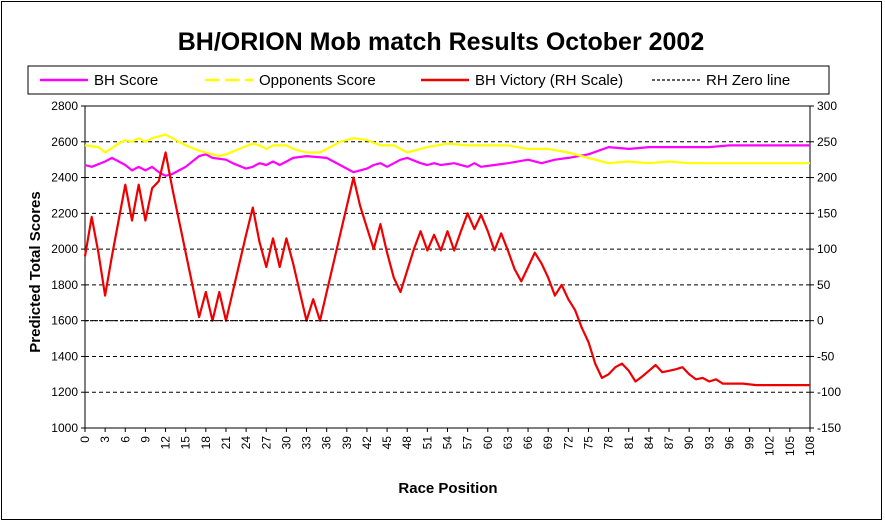 The height and width of the screenshot is (523, 885). I want to click on chart-title: BH/ORION Mob match Results October 2002, so click(441, 42).